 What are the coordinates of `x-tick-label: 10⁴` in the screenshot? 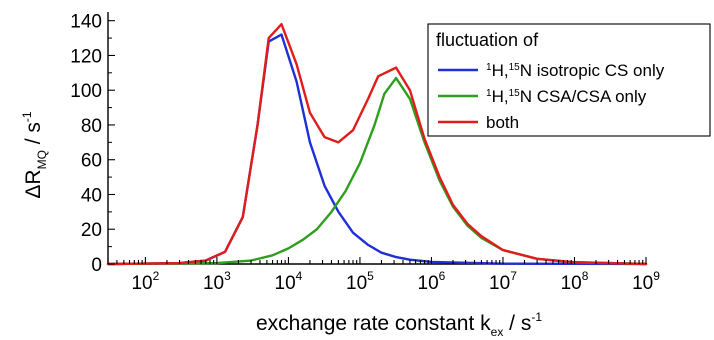 It's located at (289, 281).